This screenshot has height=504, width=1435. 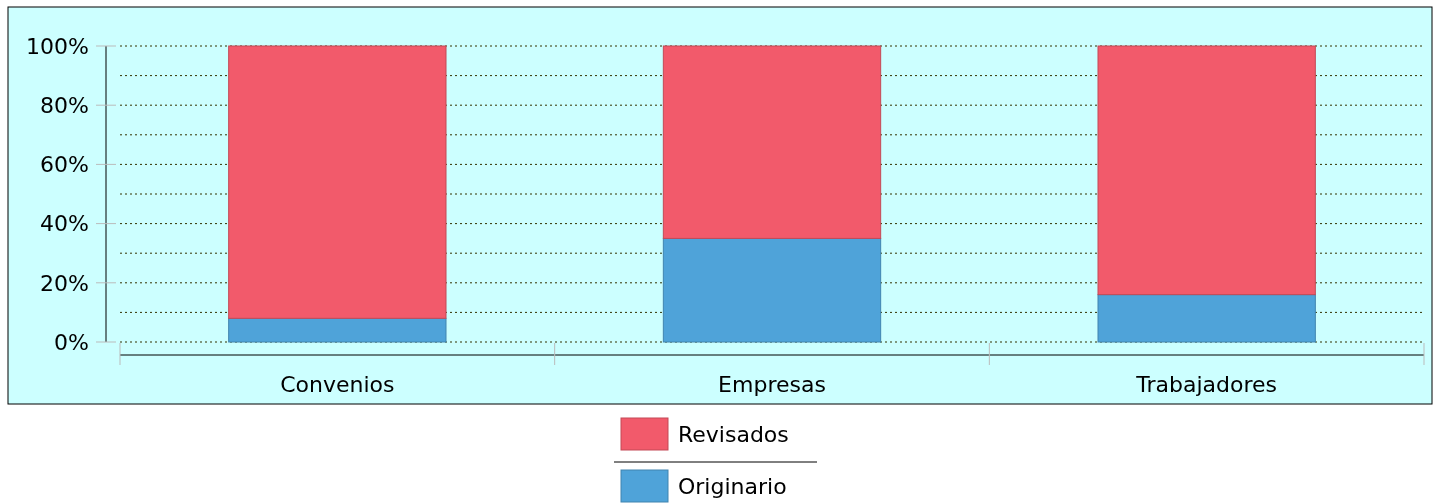 What do you see at coordinates (71, 342) in the screenshot?
I see `y-tick-label: 0%` at bounding box center [71, 342].